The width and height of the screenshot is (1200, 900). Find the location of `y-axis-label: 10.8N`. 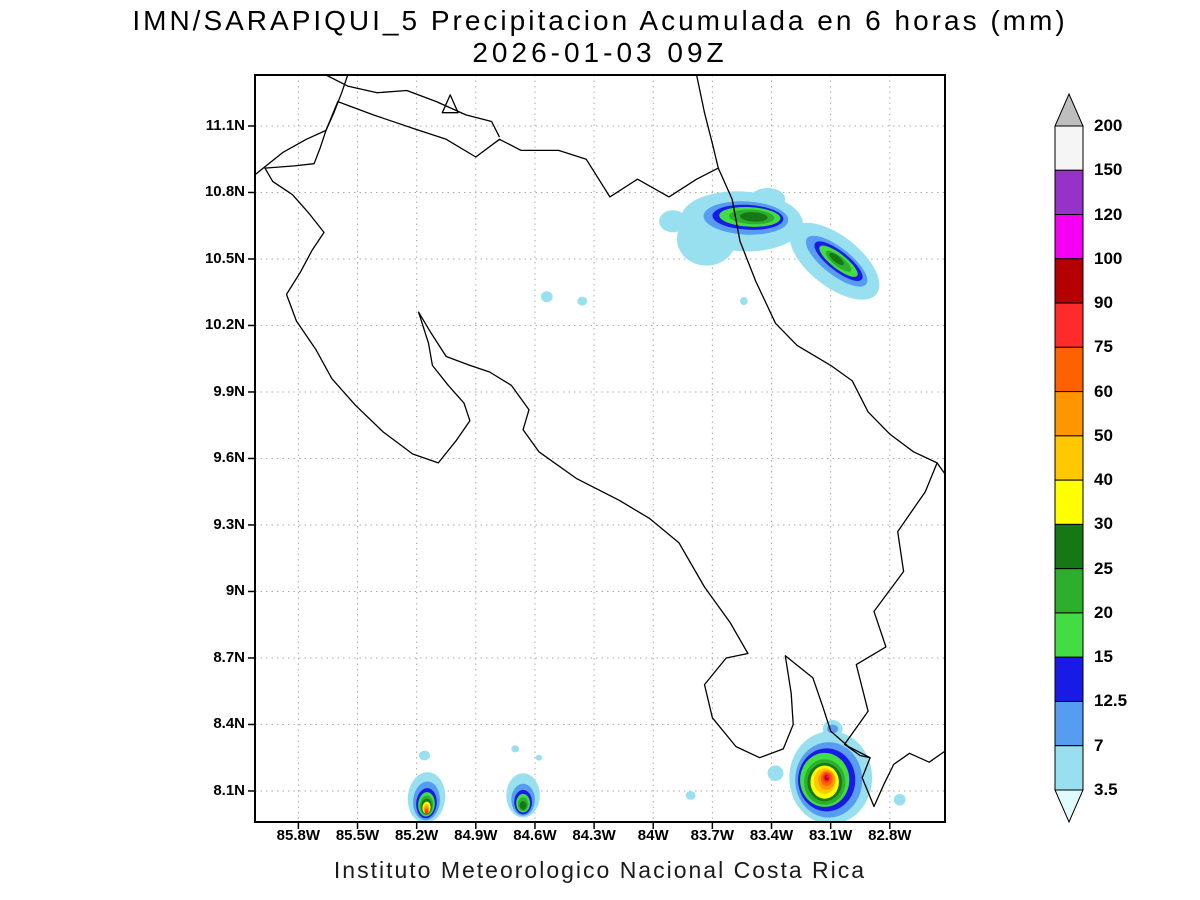

y-axis-label: 10.8N is located at coordinates (224, 192).